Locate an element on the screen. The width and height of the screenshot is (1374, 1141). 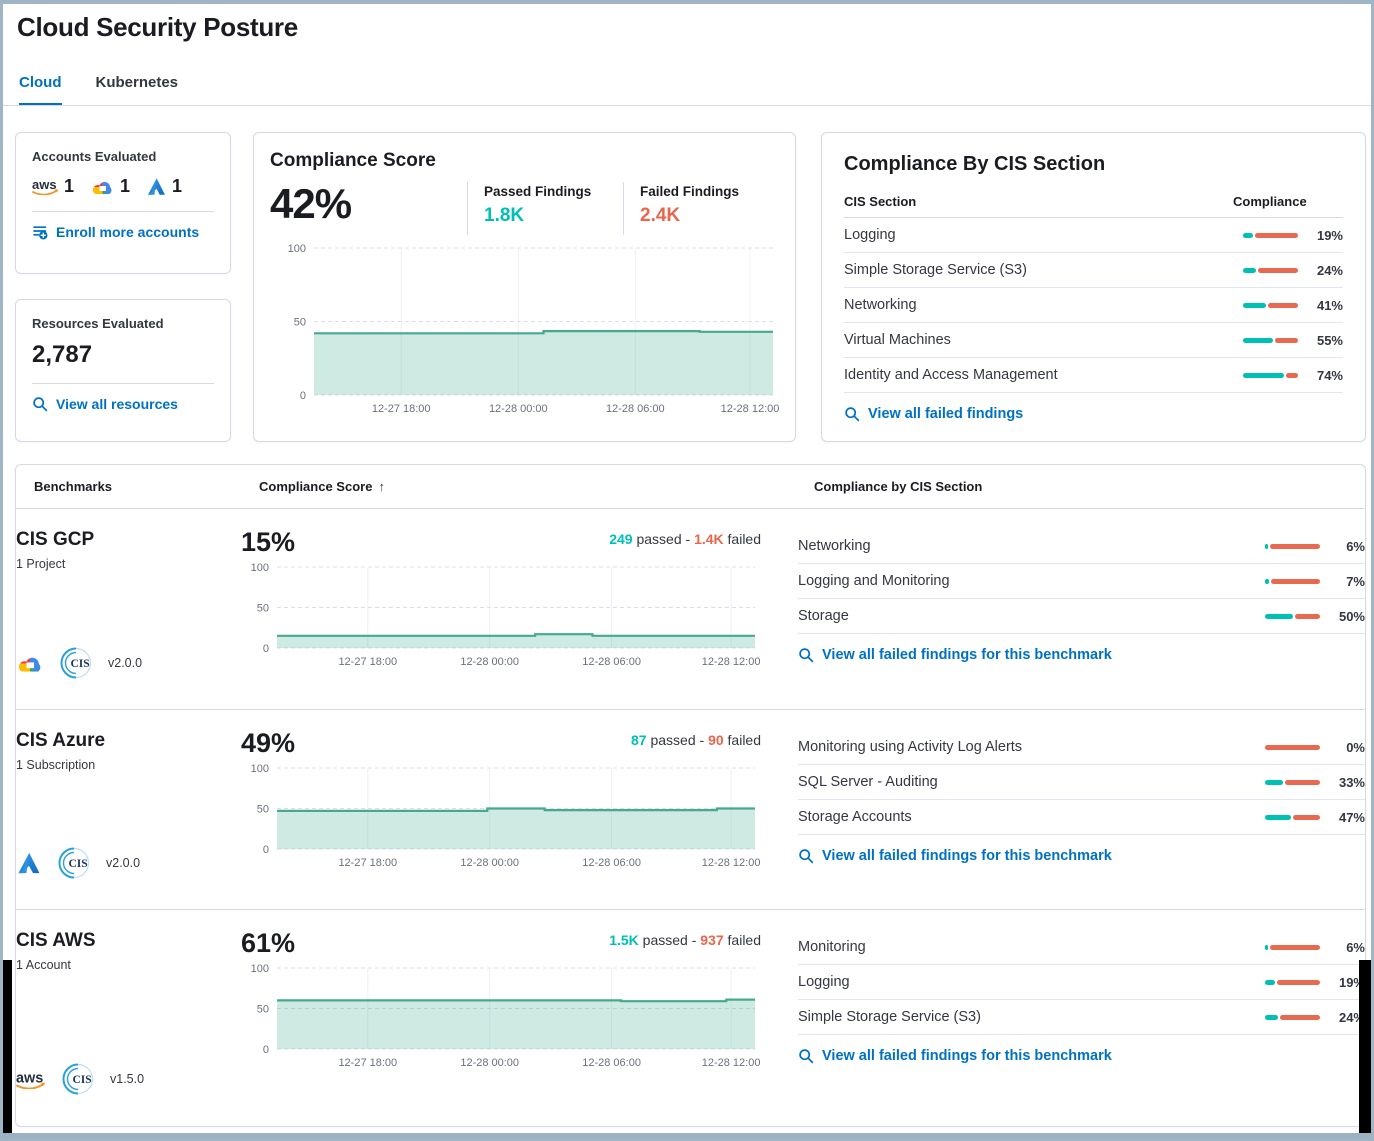
cis-logo-icon is located at coordinates (76, 663).